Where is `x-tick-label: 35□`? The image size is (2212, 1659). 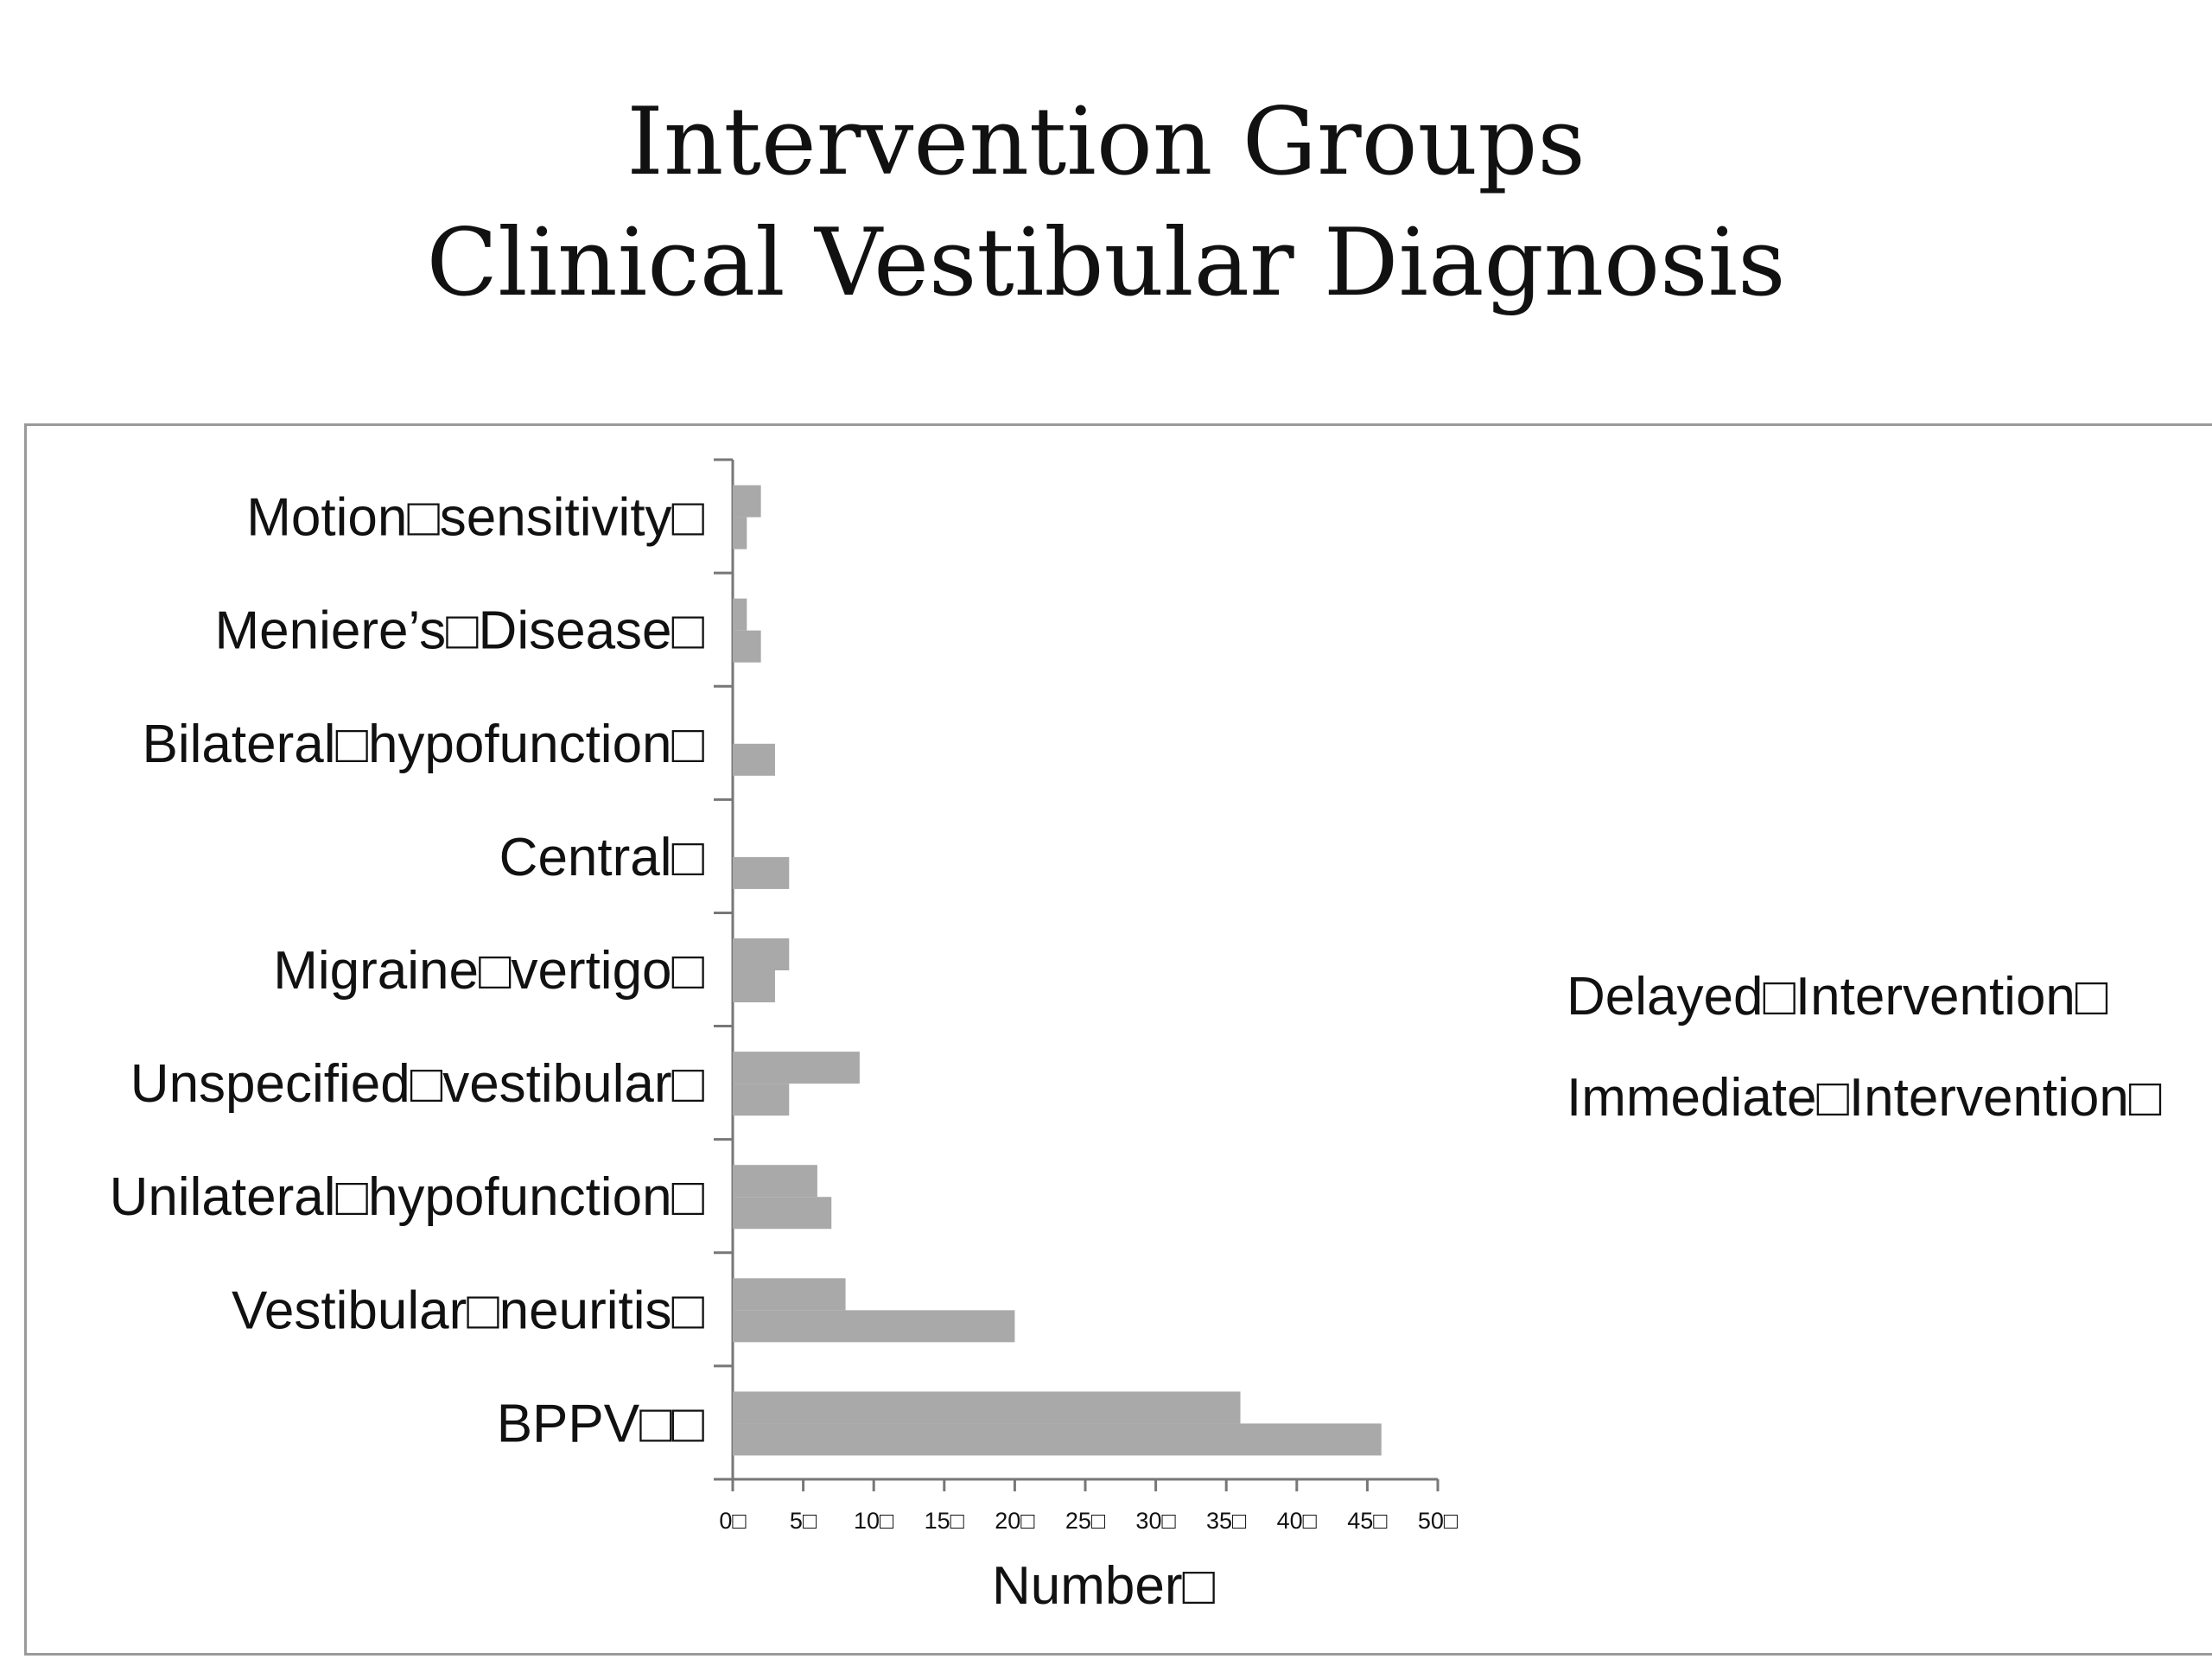 x-tick-label: 35□ is located at coordinates (1226, 1521).